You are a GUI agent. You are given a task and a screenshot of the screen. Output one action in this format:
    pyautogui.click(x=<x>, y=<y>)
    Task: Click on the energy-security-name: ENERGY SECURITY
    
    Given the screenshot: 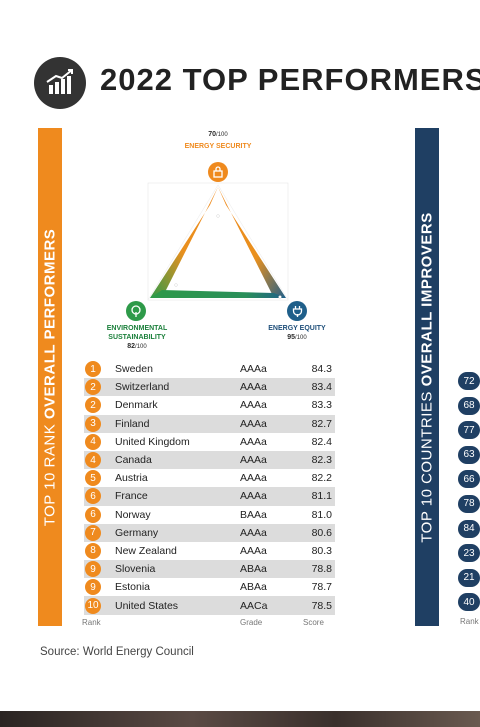 What is the action you would take?
    pyautogui.click(x=218, y=146)
    